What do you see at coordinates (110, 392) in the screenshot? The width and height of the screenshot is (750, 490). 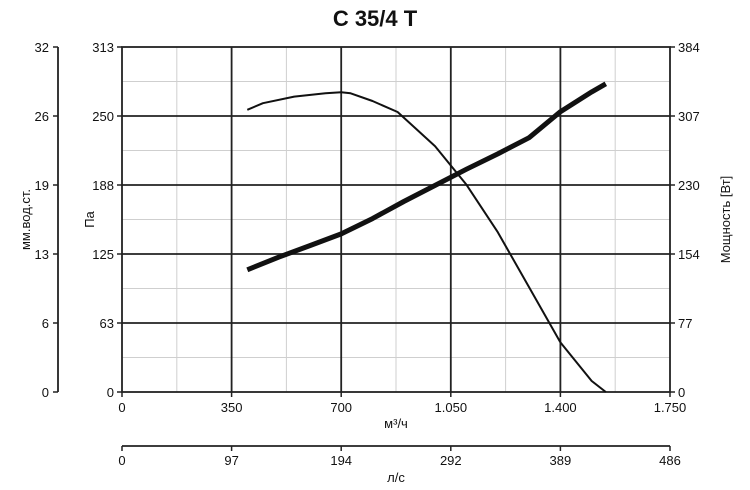 I see `left-tick-label: 0` at bounding box center [110, 392].